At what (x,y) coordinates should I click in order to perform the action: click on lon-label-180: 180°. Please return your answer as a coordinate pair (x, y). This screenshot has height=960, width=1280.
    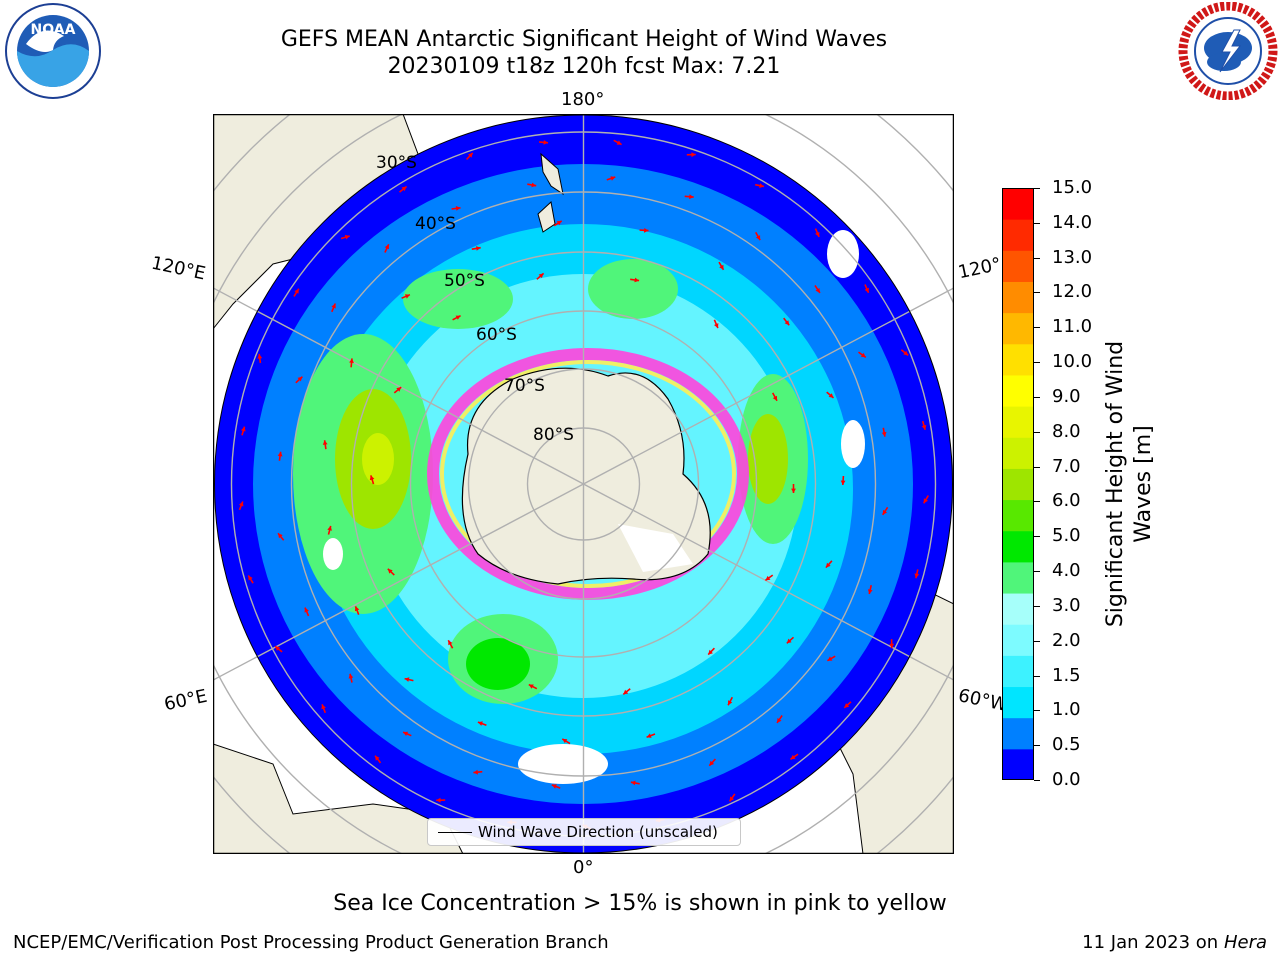
    Looking at the image, I should click on (583, 99).